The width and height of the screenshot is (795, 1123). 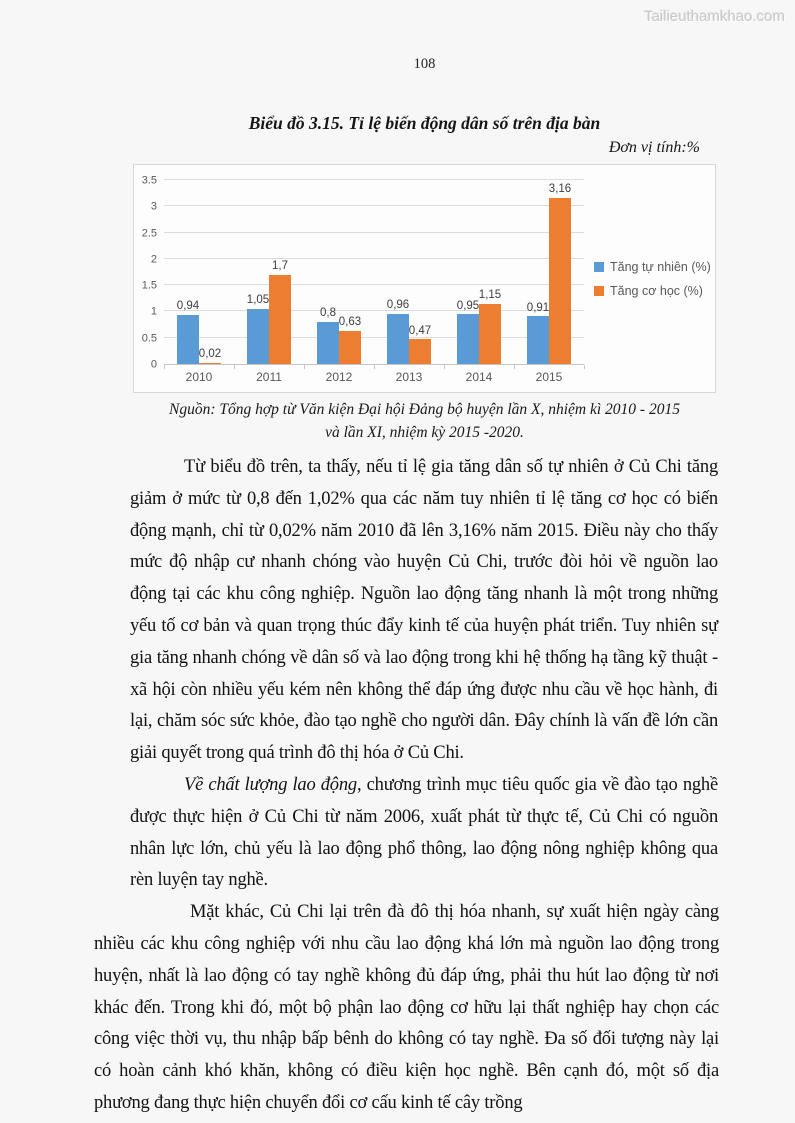 I want to click on legend-item: Tăng tự nhiên (%), so click(x=654, y=267).